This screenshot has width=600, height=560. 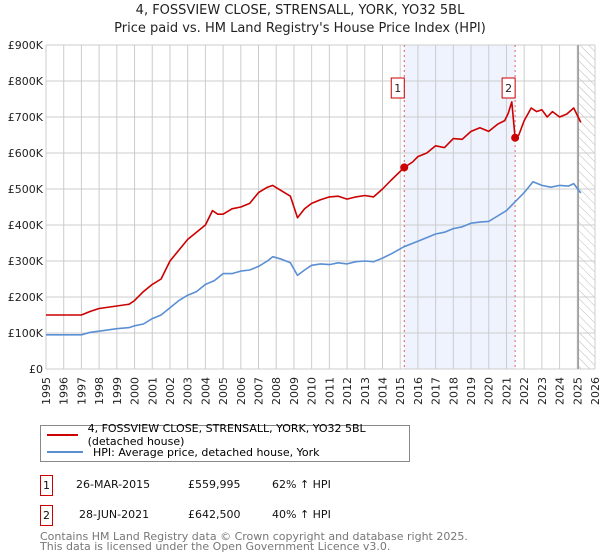 What do you see at coordinates (223, 391) in the screenshot?
I see `x-tick-label: 2005` at bounding box center [223, 391].